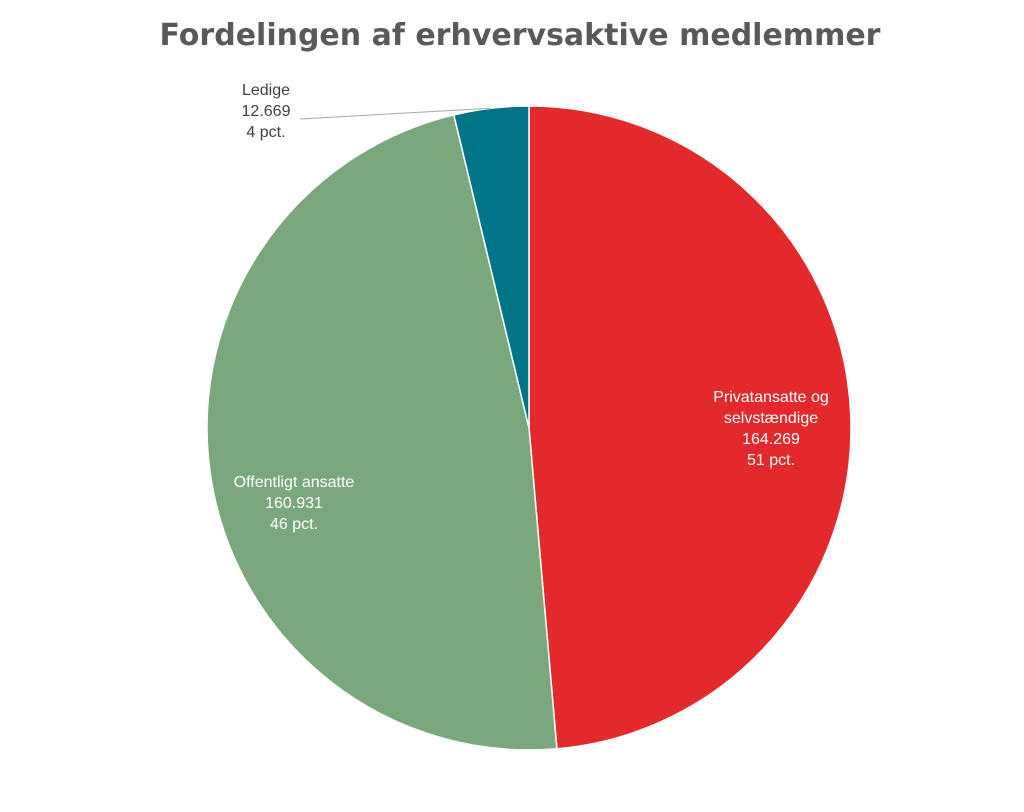 The height and width of the screenshot is (812, 1024). Describe the element at coordinates (266, 111) in the screenshot. I see `label-ledige: Ledige 12.669 4 pct.` at that location.